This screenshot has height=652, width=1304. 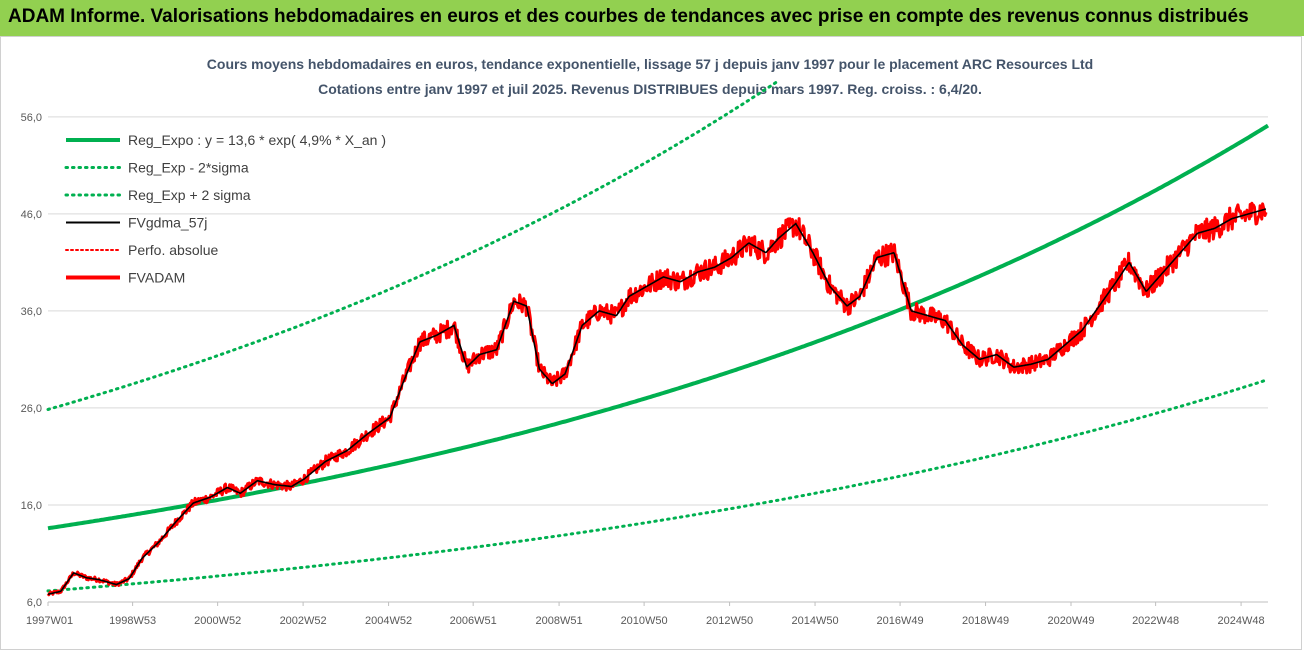 I want to click on y-tick-label: 6,0, so click(x=34, y=603).